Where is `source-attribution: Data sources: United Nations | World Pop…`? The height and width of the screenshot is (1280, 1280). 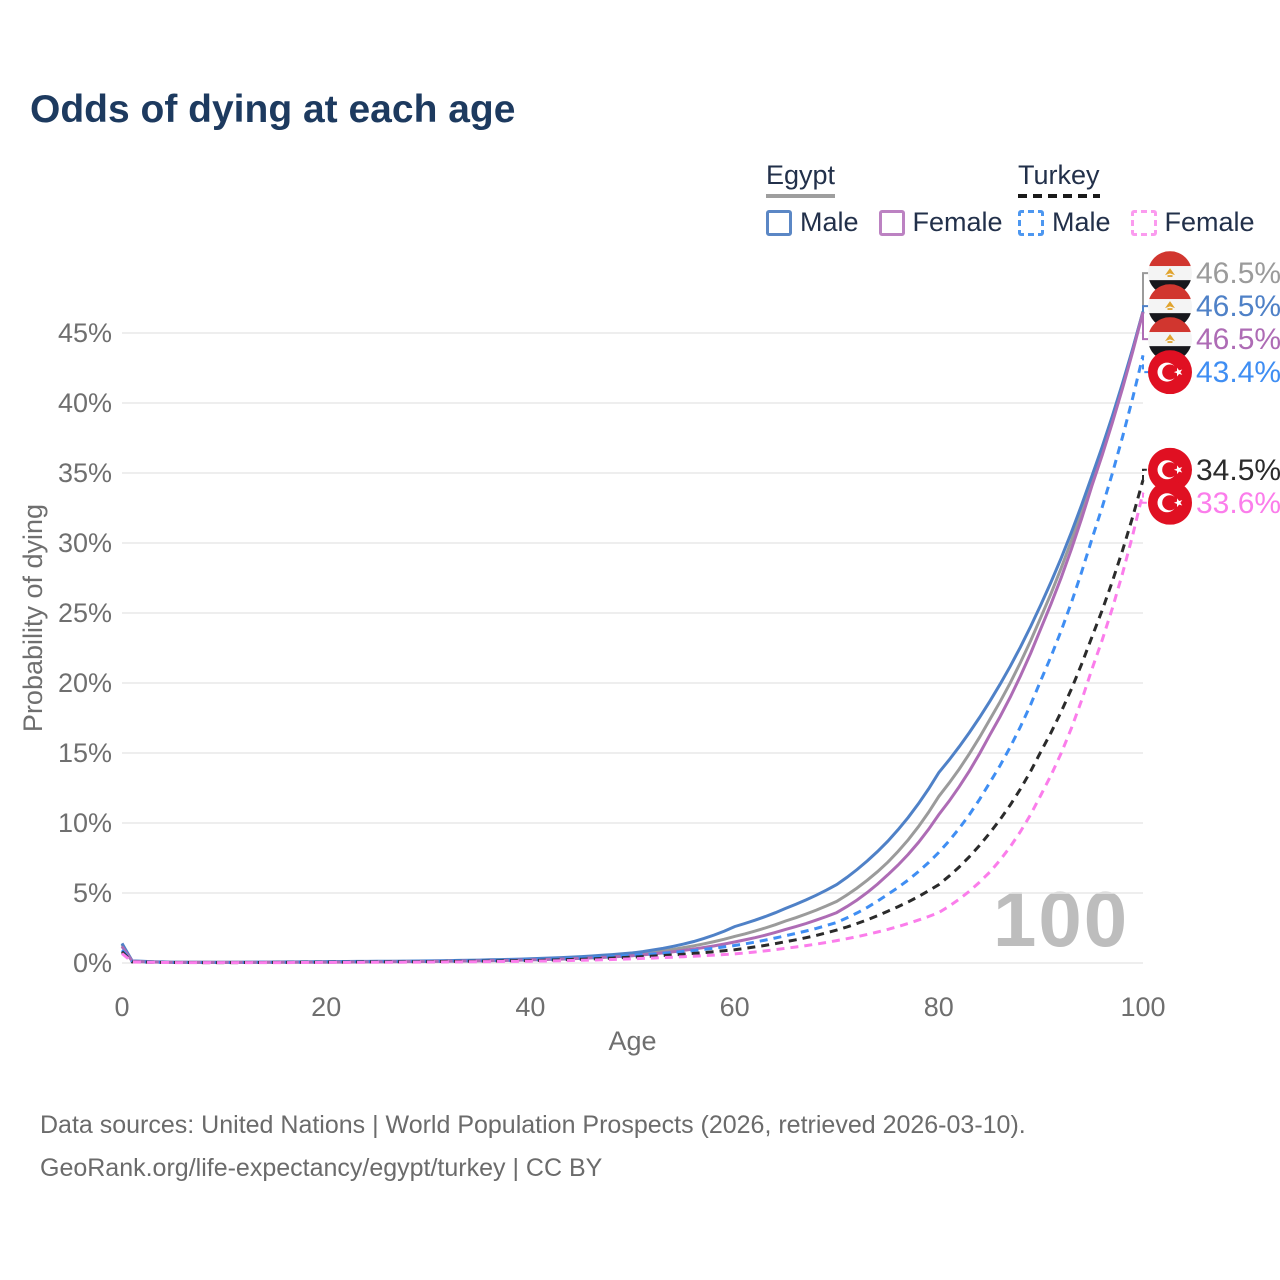
source-attribution: Data sources: United Nations | World Pop… is located at coordinates (533, 1147).